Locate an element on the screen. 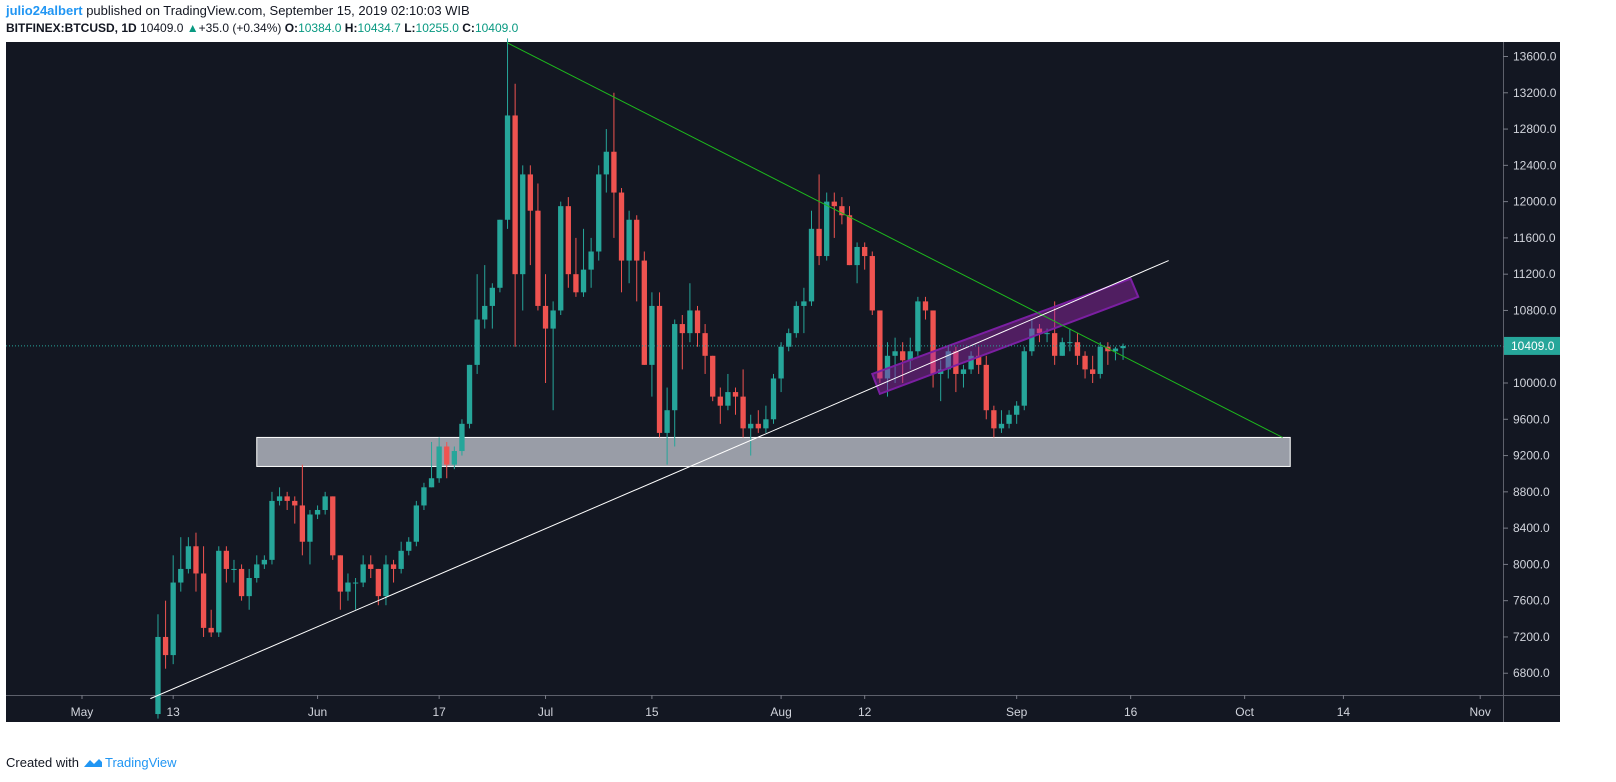 This screenshot has height=782, width=1616. y-tick-label: 9200.0 is located at coordinates (1531, 456).